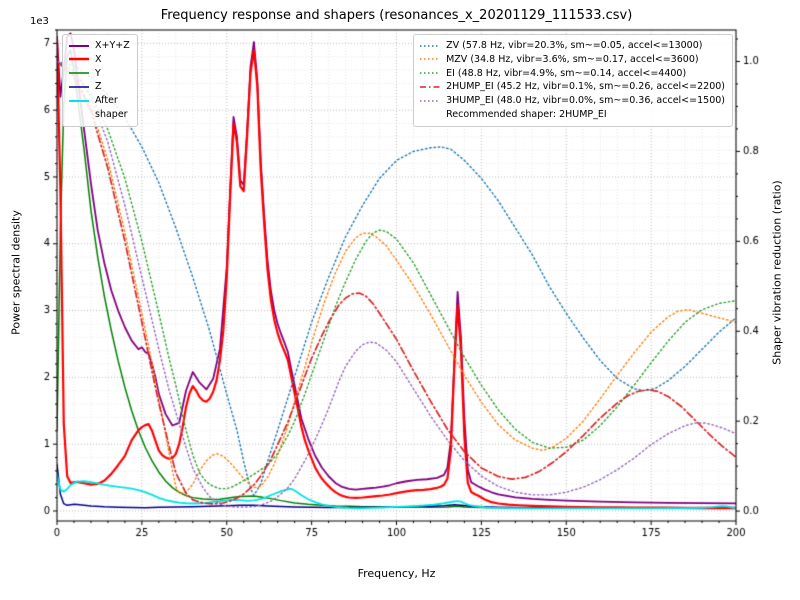 The image size is (800, 600). I want to click on legend-label: Z, so click(98, 87).